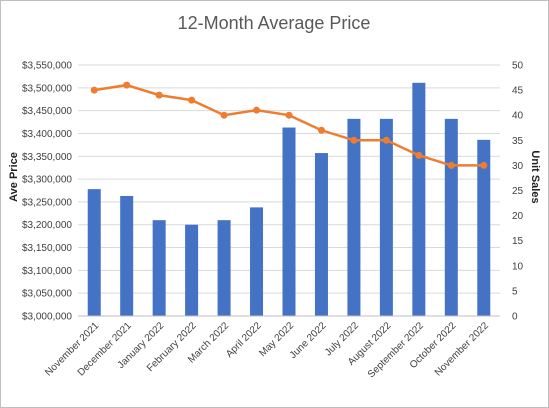 The height and width of the screenshot is (408, 549). I want to click on right-tick-label: 5, so click(515, 291).